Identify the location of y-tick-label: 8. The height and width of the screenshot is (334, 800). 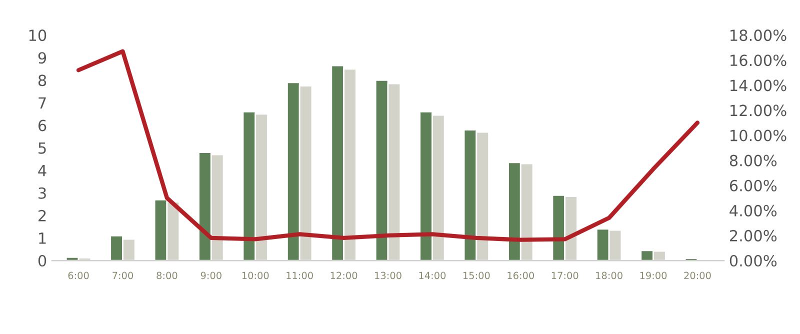
(42, 80).